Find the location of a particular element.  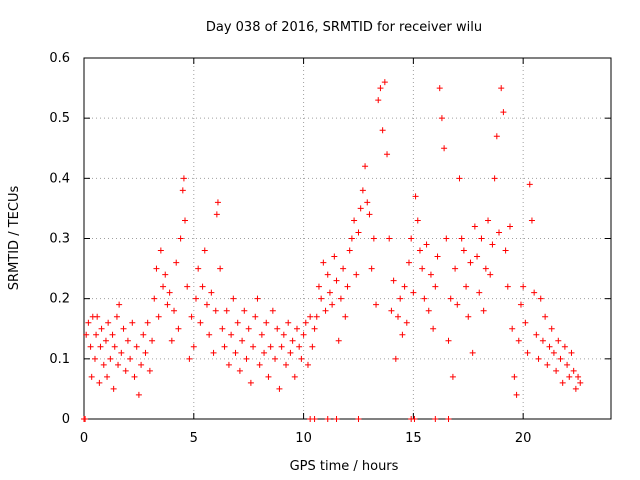

y-tick-label: 0.2 is located at coordinates (59, 299).